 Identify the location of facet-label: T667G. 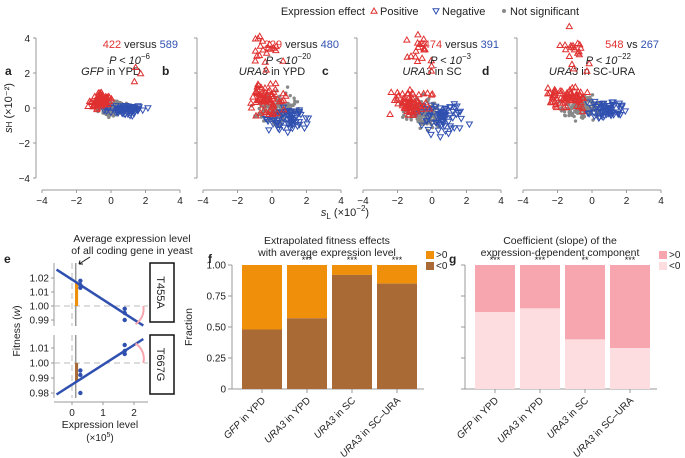
(160, 365).